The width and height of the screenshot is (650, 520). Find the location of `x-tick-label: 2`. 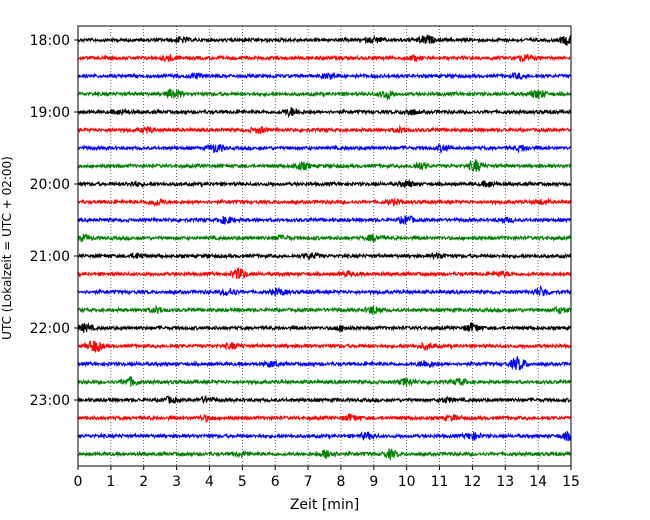

x-tick-label: 2 is located at coordinates (143, 482).